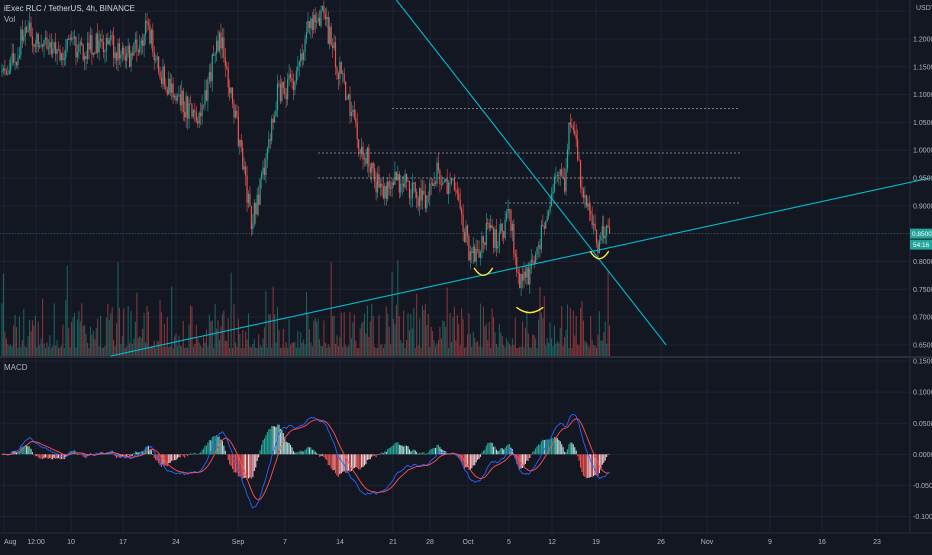  What do you see at coordinates (36, 542) in the screenshot?
I see `time-tick-label: 12:00` at bounding box center [36, 542].